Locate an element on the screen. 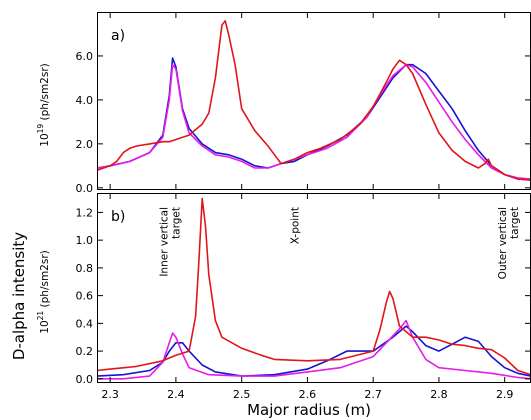  x-tick-label: 2.8 is located at coordinates (439, 394).